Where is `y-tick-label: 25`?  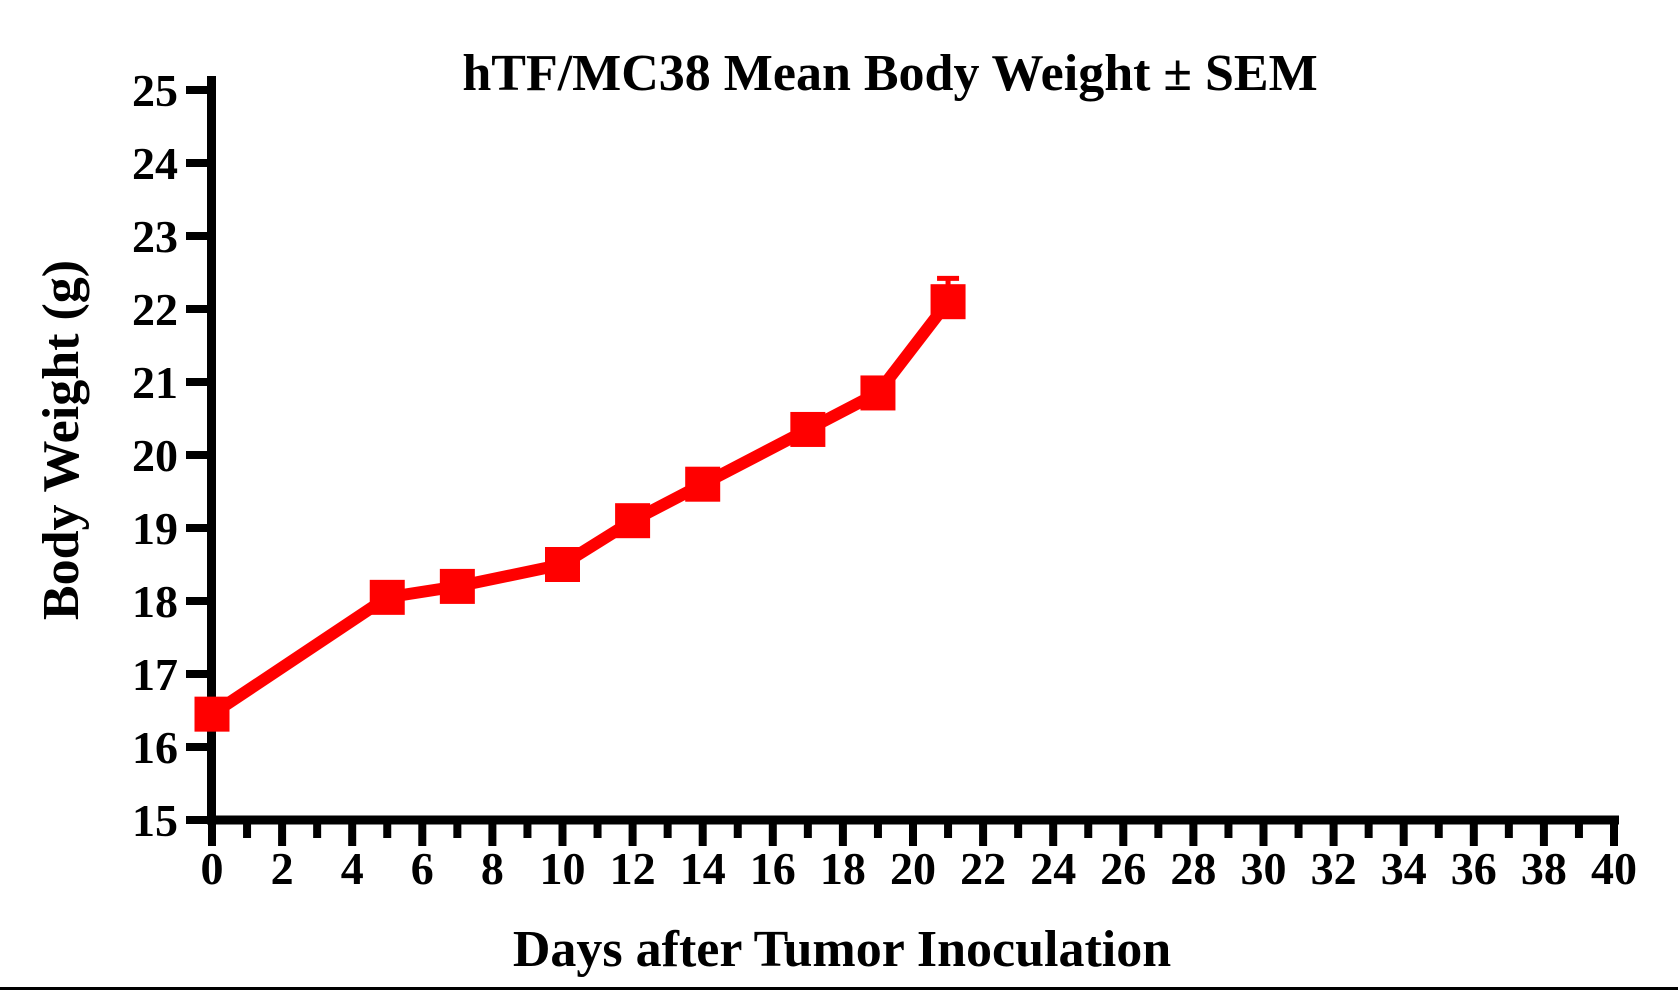 y-tick-label: 25 is located at coordinates (155, 90).